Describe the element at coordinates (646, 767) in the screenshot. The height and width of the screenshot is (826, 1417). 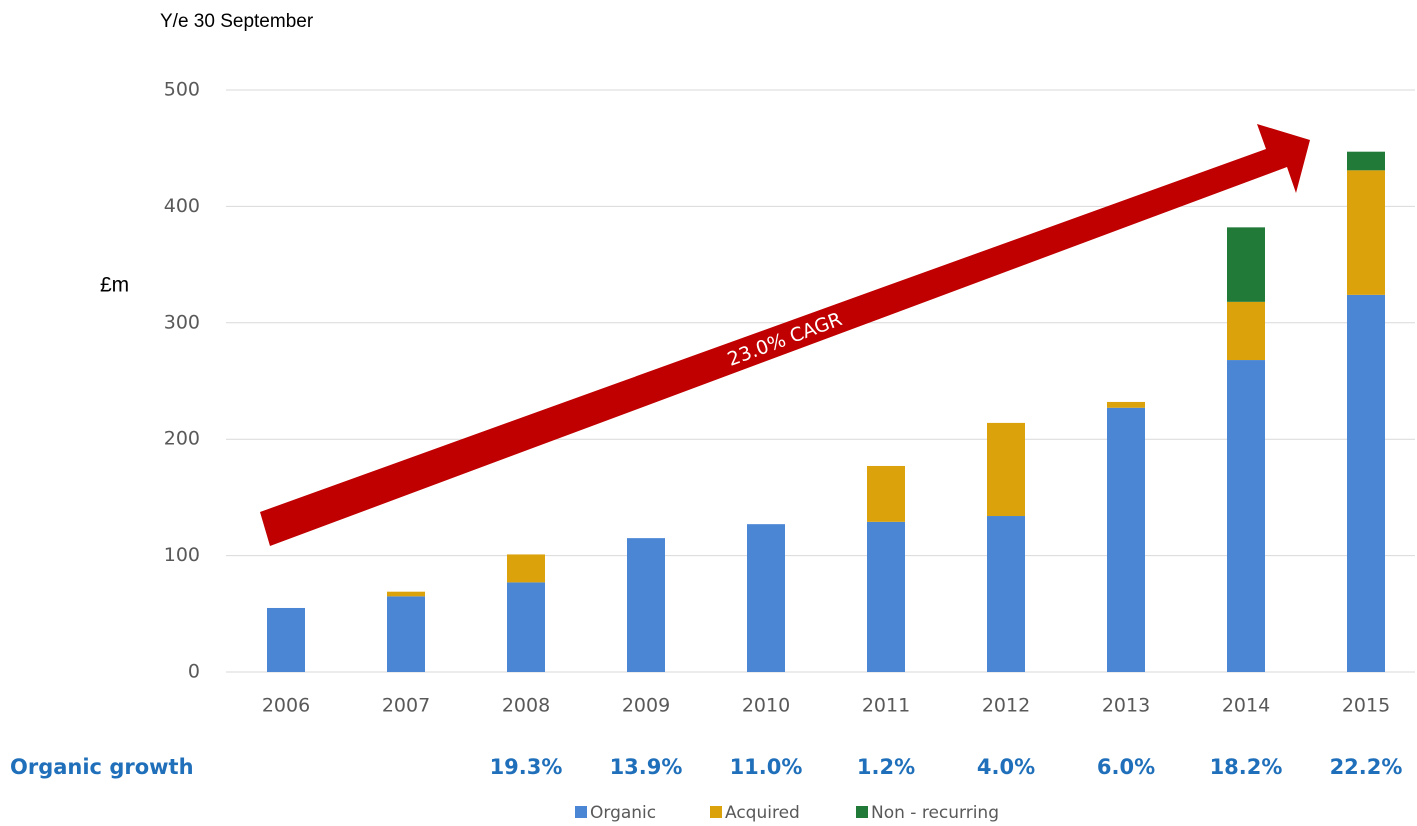
I see `growth-value: 13.9%` at that location.